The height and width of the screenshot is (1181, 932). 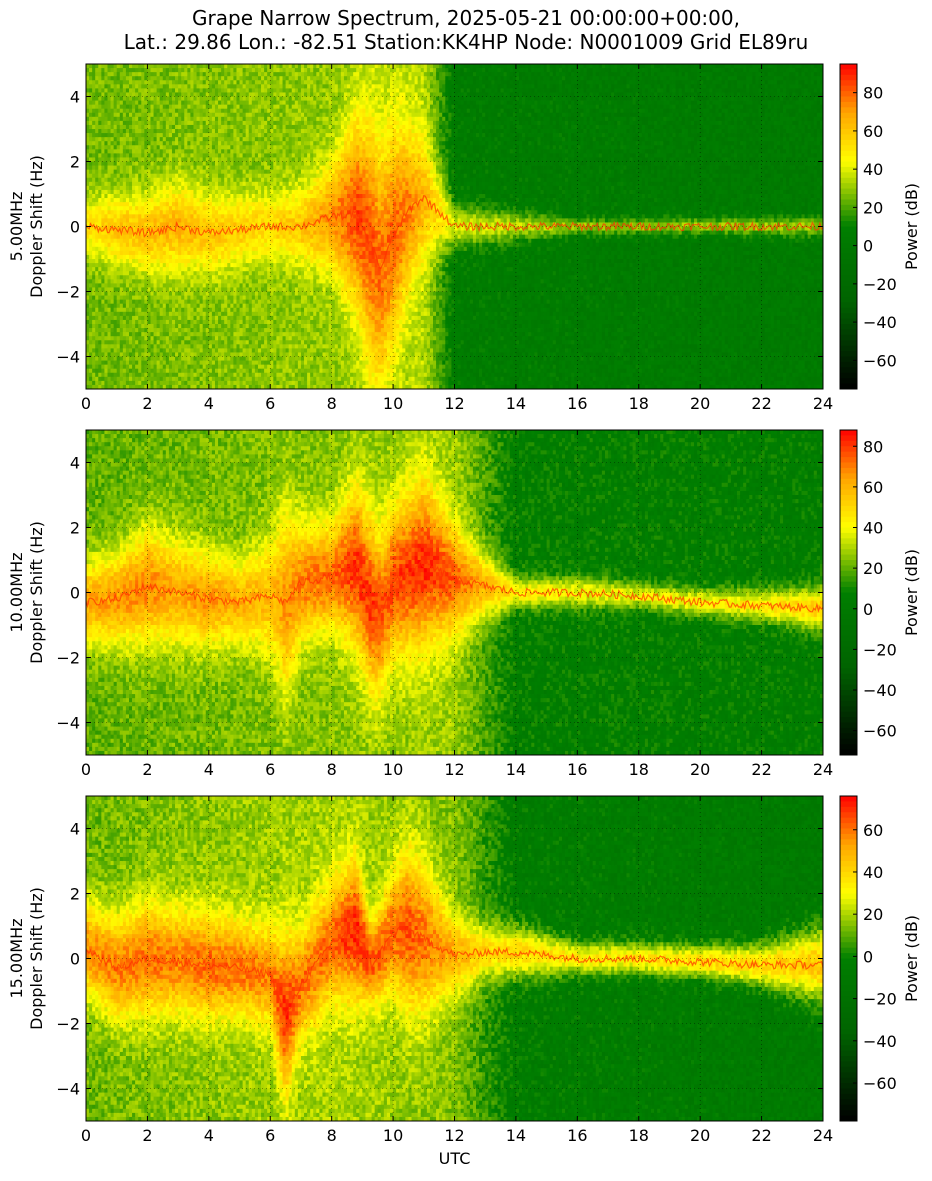 I want to click on y-axis-label: 5.00MHzDoppler Shift (Hz), so click(x=26, y=226).